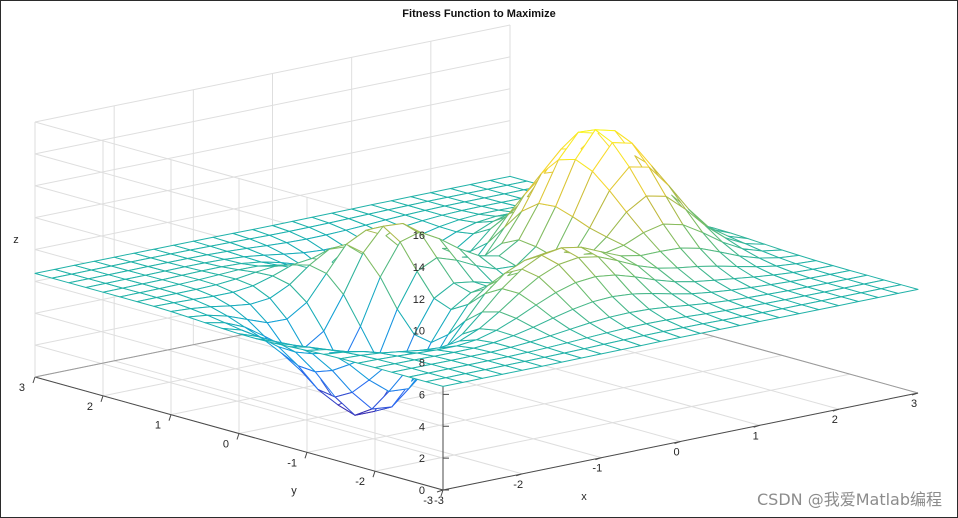  I want to click on x-axis-label: x, so click(584, 497).